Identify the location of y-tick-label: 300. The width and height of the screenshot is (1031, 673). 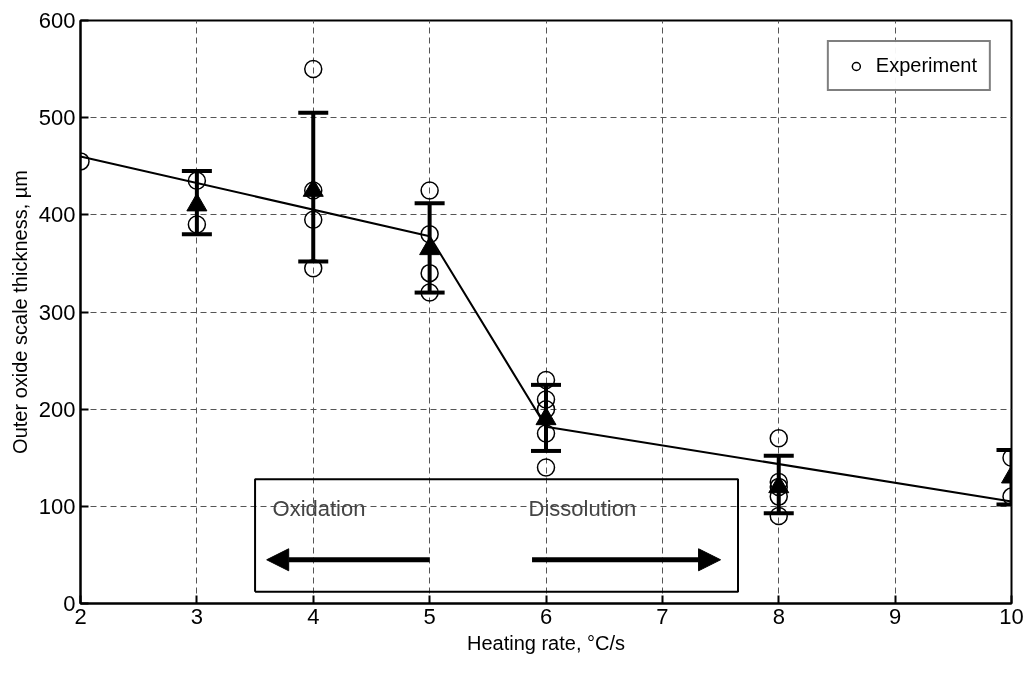
(57, 312).